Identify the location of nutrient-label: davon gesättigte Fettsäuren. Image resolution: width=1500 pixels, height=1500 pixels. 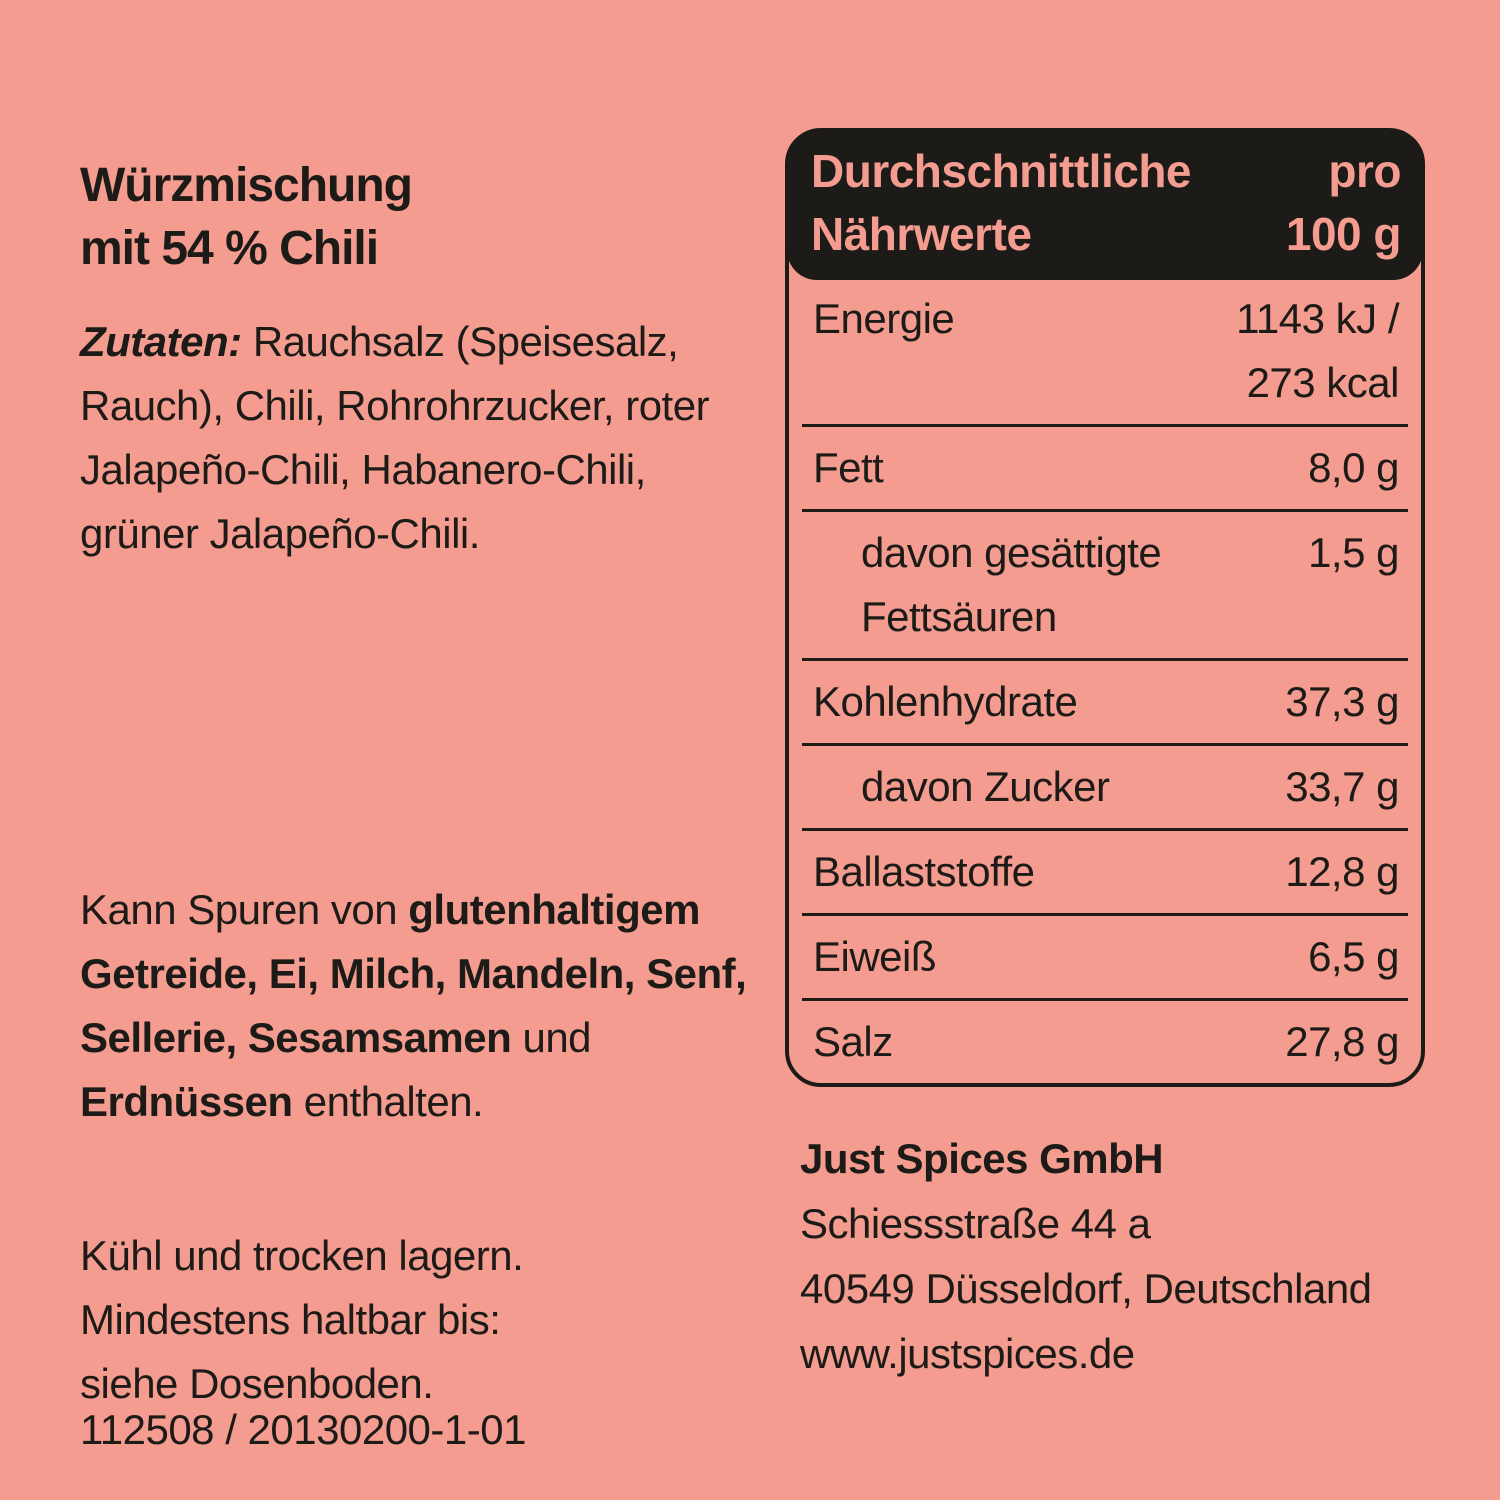
(1011, 585).